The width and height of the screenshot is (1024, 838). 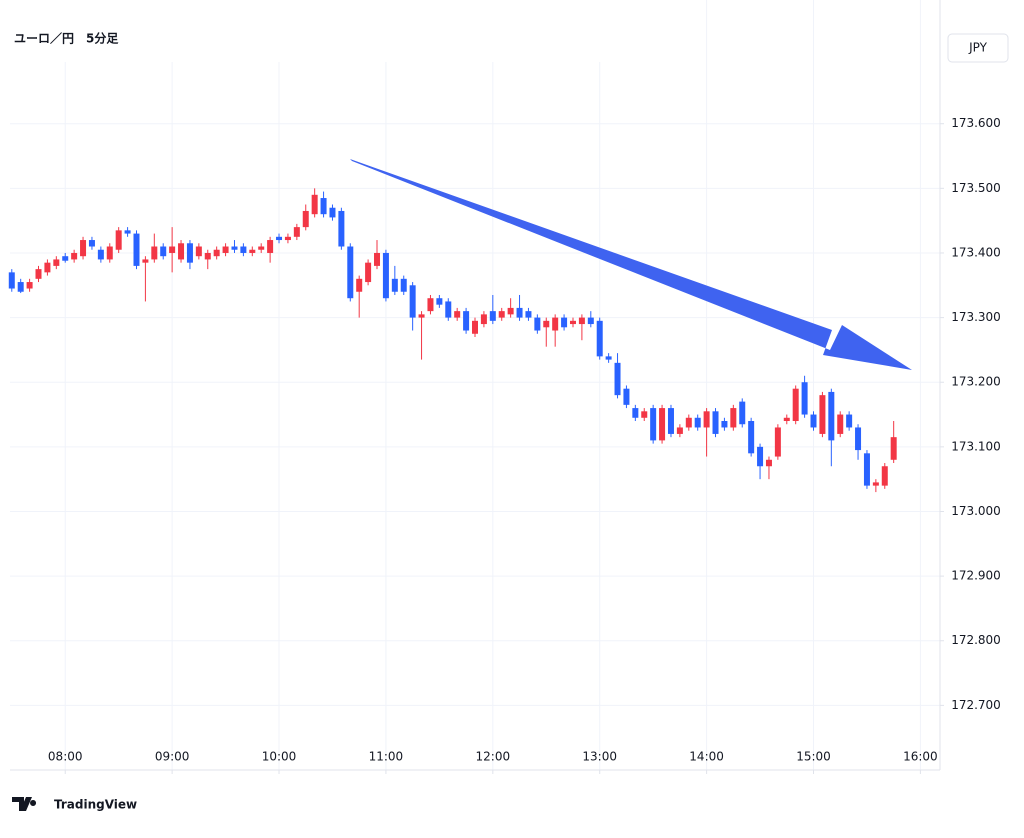 I want to click on y-tick-label: 173.200, so click(x=976, y=382).